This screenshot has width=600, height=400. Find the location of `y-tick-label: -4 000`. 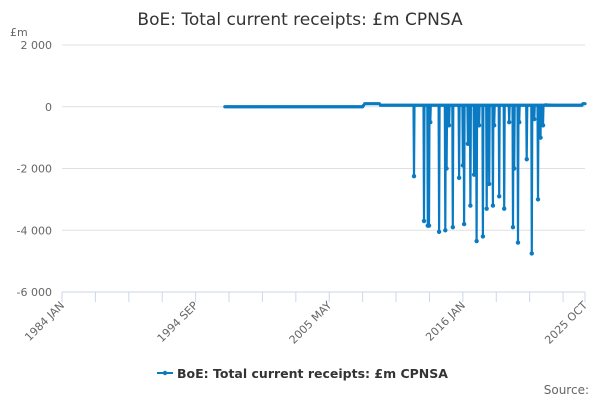

y-tick-label: -4 000 is located at coordinates (34, 230).